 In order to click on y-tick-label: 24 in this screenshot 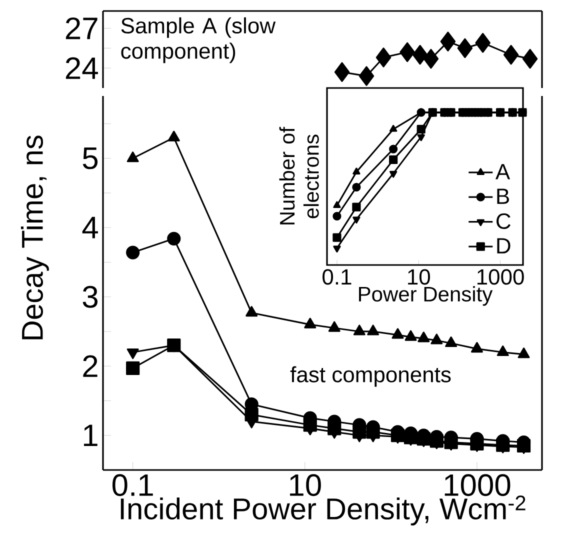, I will do `click(82, 68)`.